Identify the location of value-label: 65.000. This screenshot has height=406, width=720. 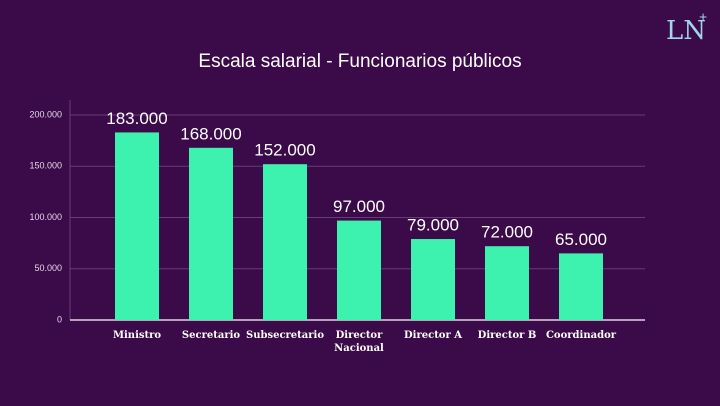
(581, 239).